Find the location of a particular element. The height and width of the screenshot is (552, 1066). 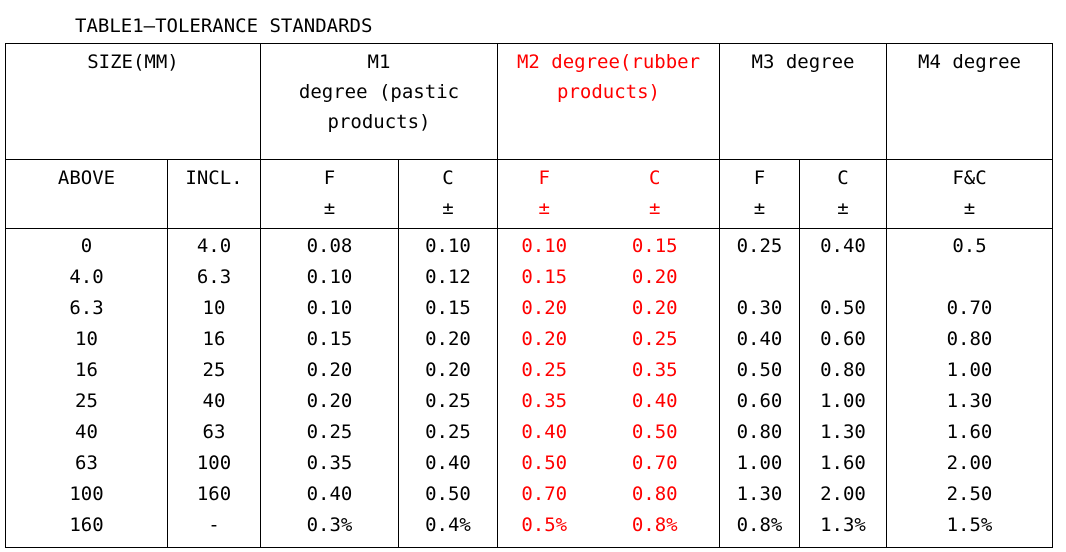

table-cell: 10 is located at coordinates (86, 339).